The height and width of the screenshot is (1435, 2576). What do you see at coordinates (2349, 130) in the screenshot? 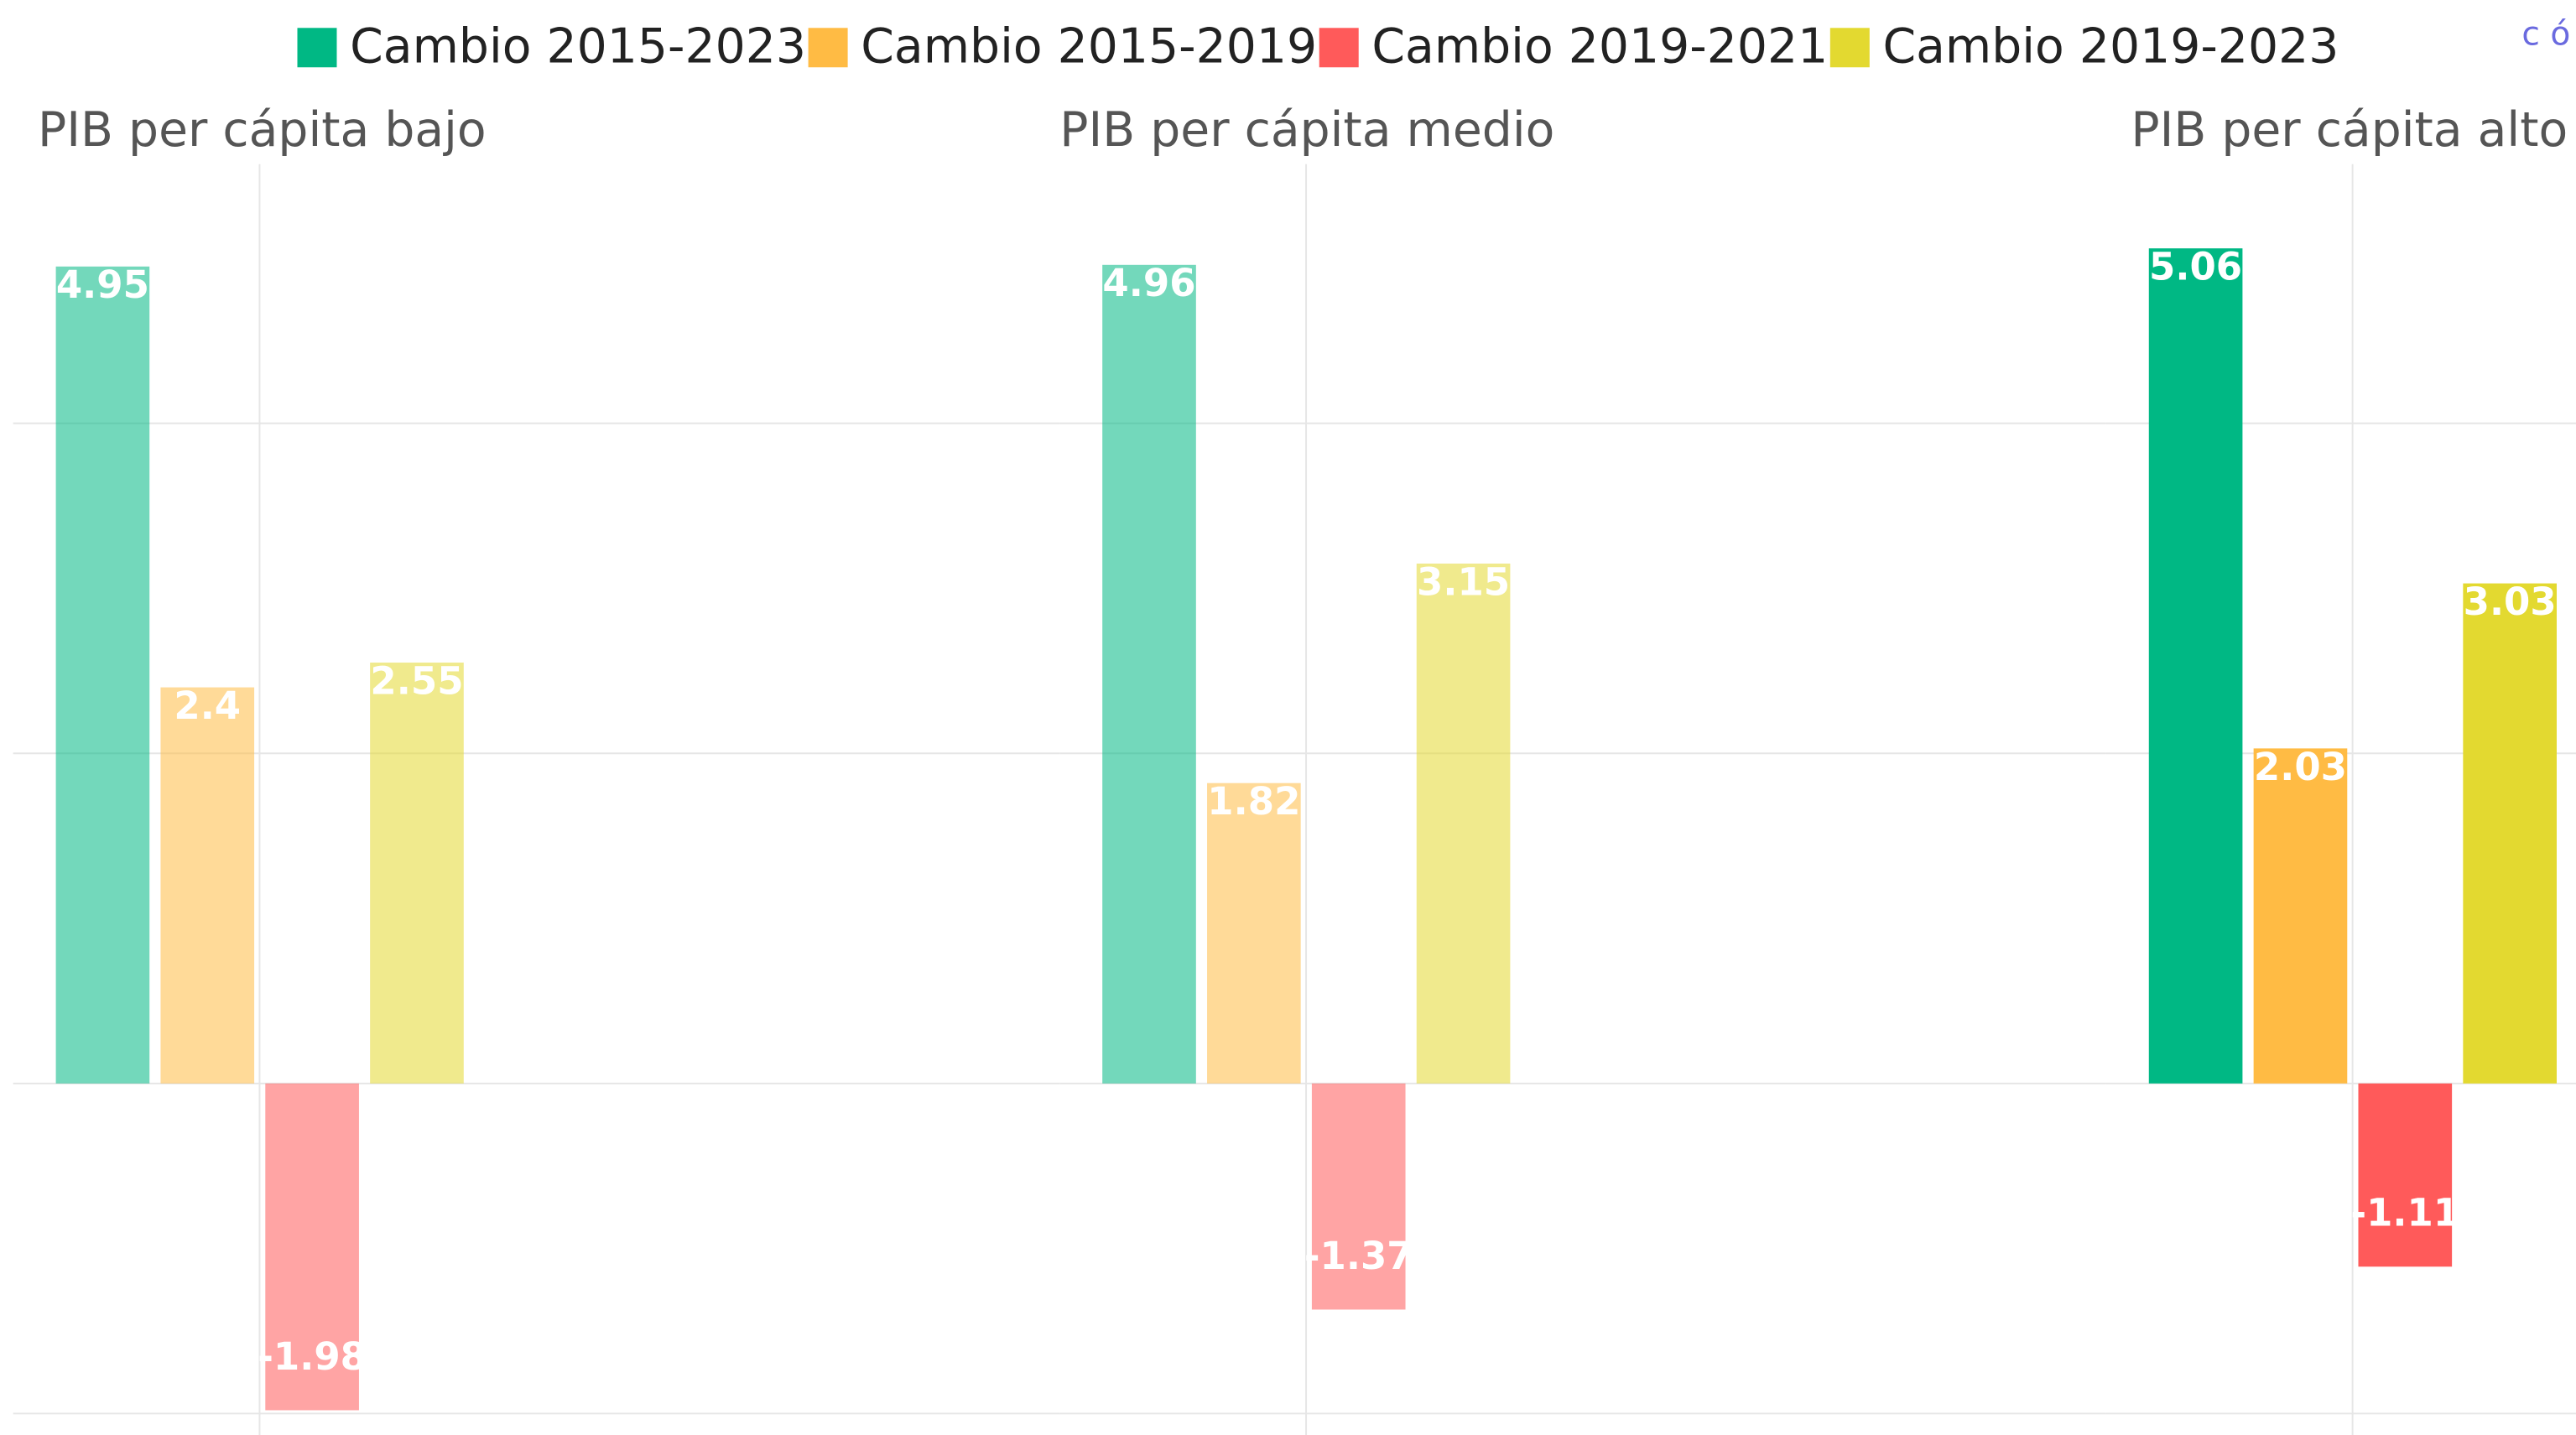
I see `panel-title: PIB per cápita alto` at bounding box center [2349, 130].